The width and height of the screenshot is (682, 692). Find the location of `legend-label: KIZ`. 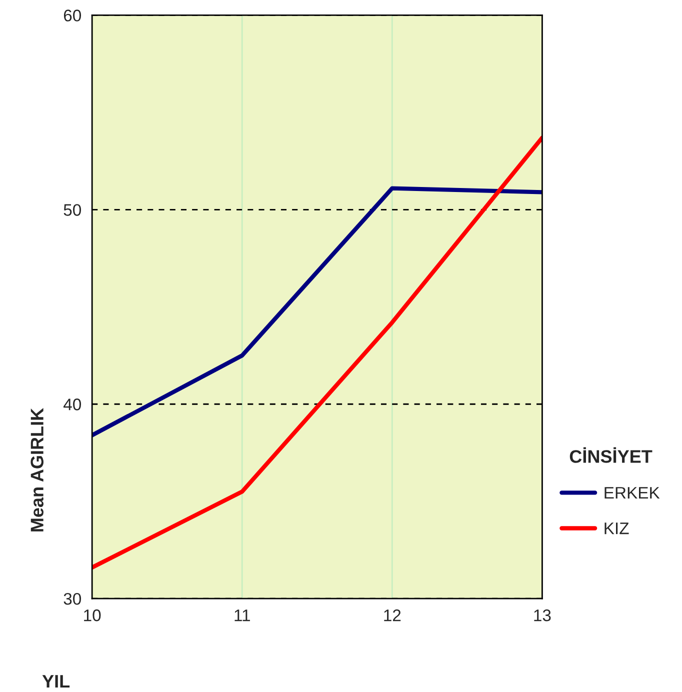

legend-label: KIZ is located at coordinates (616, 528).